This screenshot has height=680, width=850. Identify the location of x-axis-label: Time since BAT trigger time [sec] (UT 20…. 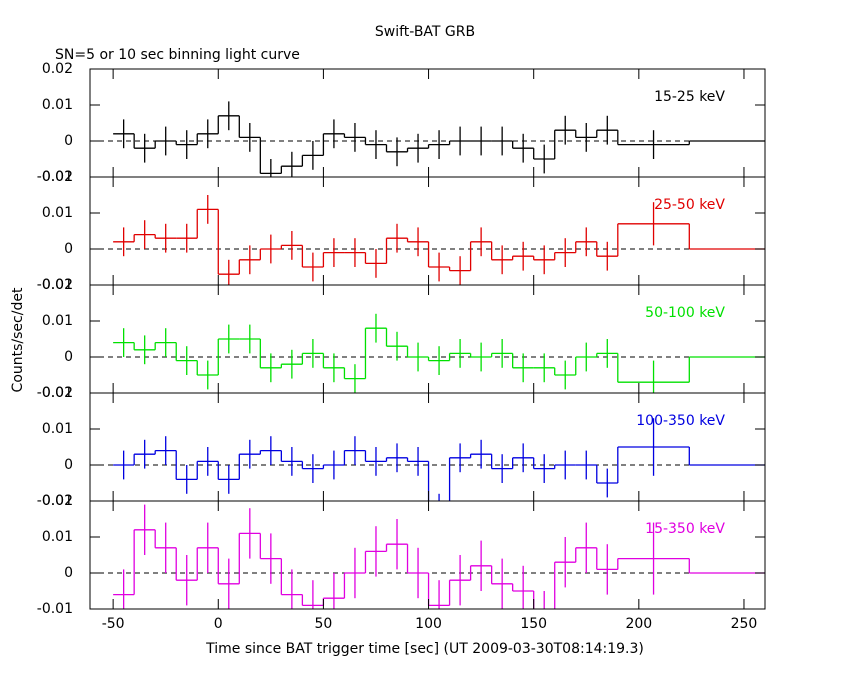
(424, 649).